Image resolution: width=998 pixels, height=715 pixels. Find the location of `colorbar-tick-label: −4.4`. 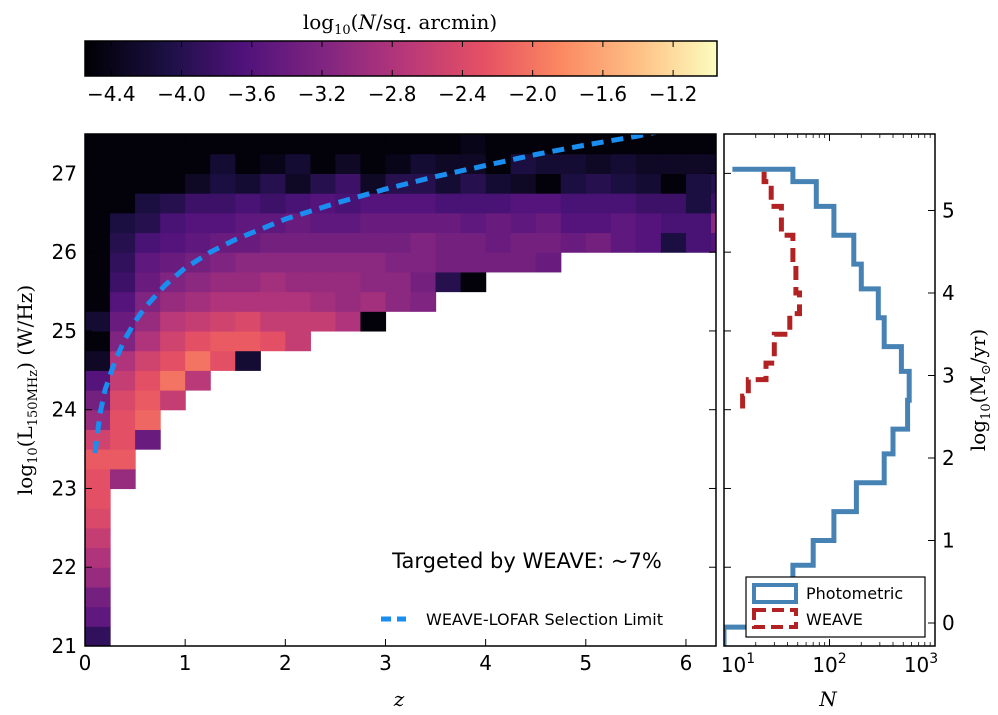

colorbar-tick-label: −4.4 is located at coordinates (111, 94).